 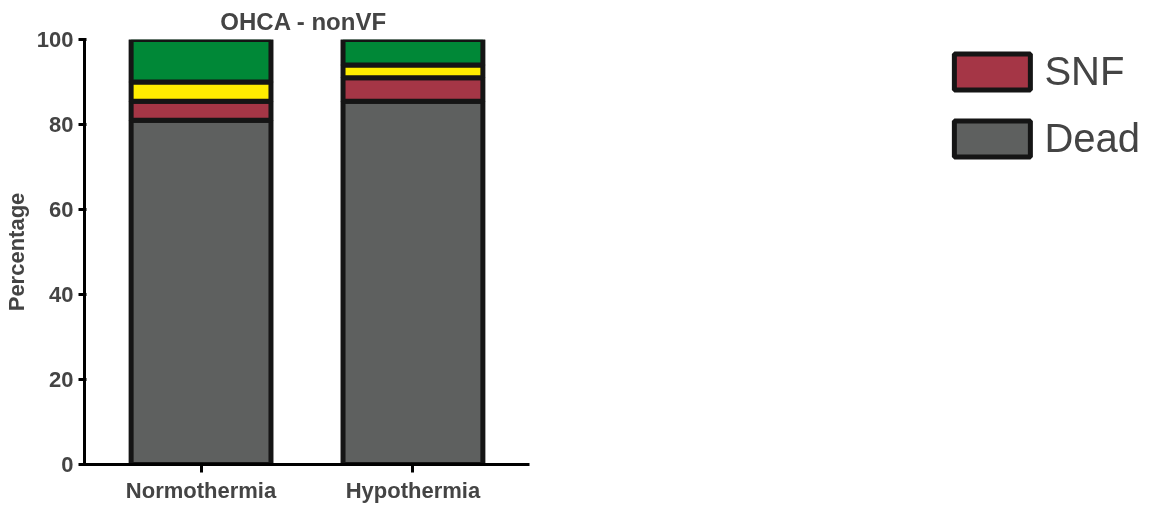 What do you see at coordinates (303, 21) in the screenshot?
I see `chart-title: OHCA - nonVF` at bounding box center [303, 21].